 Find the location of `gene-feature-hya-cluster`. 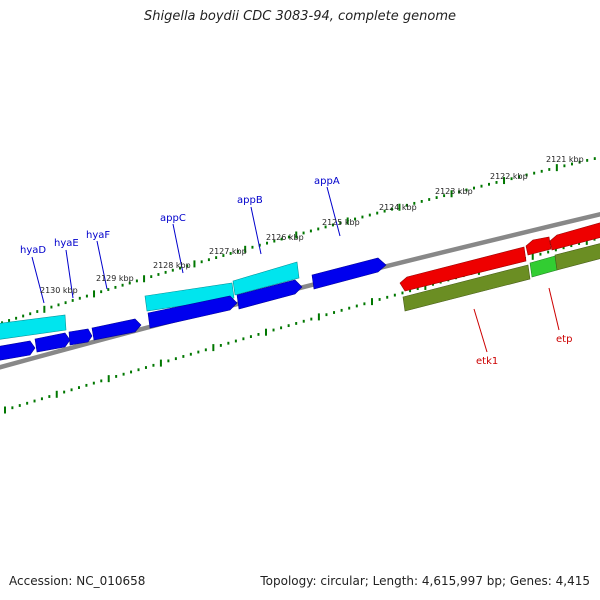

gene-feature-hya-cluster is located at coordinates (116, 329).